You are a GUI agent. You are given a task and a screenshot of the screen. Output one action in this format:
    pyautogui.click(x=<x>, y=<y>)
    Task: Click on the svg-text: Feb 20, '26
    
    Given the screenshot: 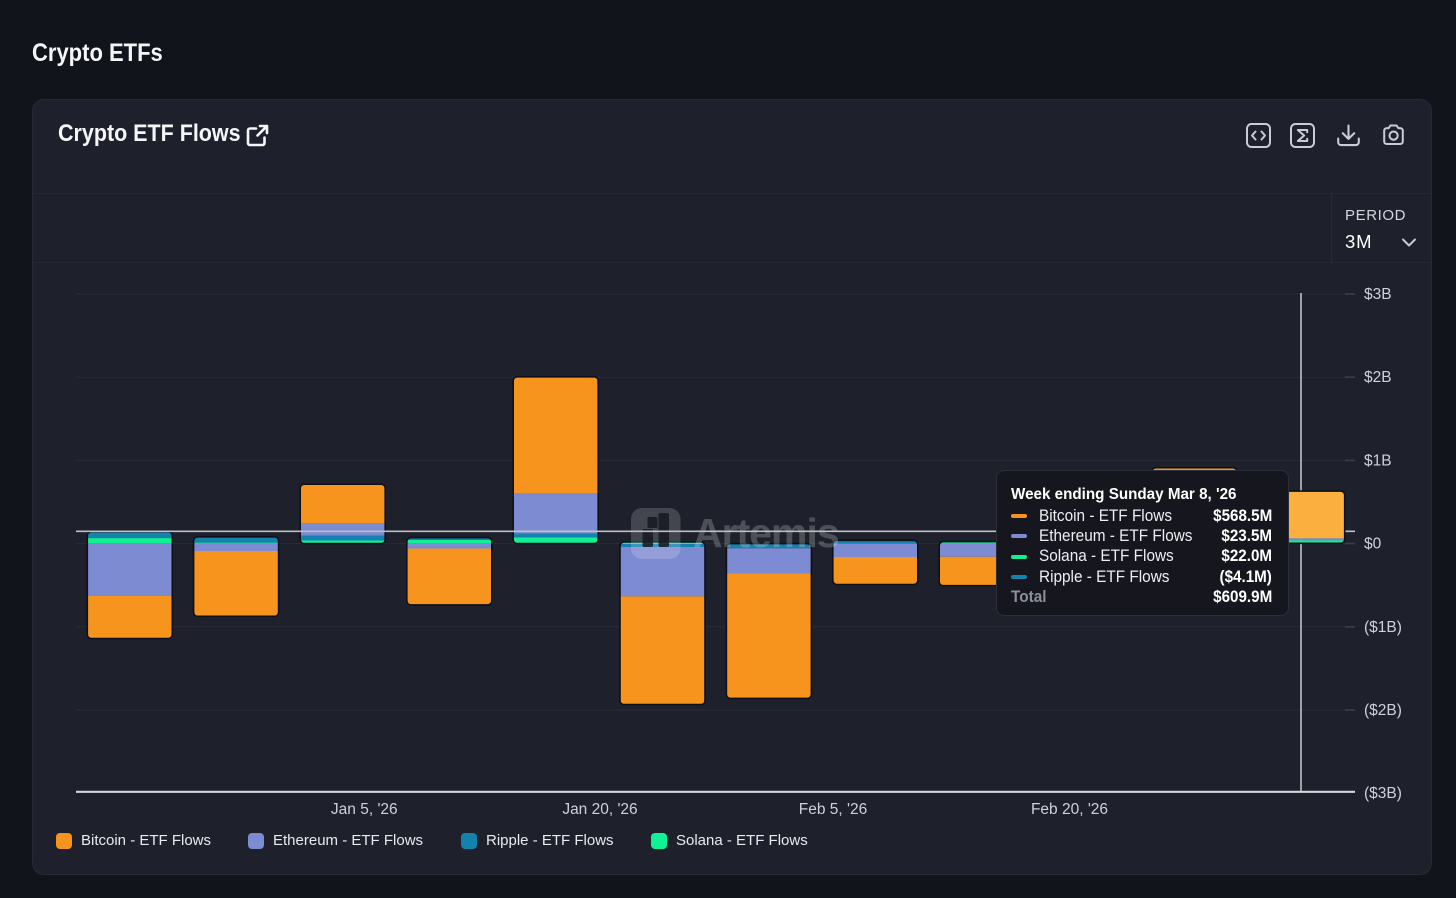 What is the action you would take?
    pyautogui.click(x=1069, y=809)
    